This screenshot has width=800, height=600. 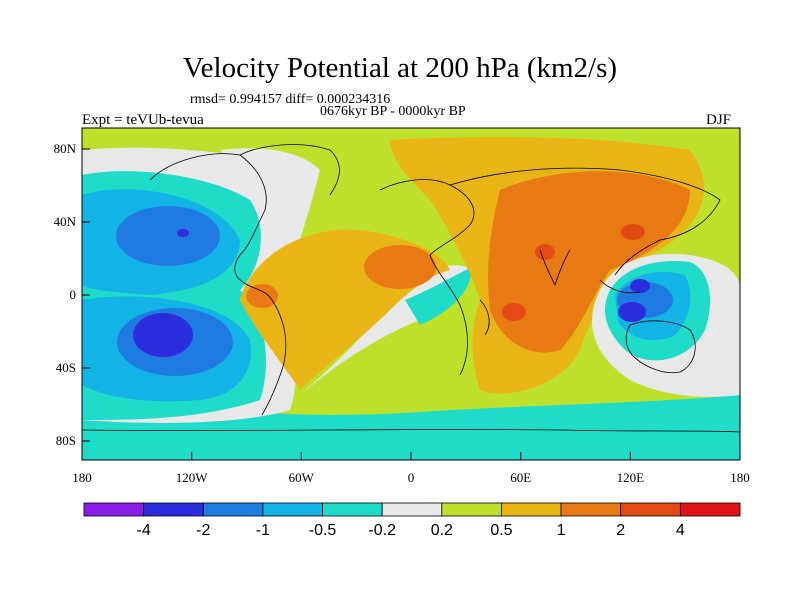 I want to click on season-label: DJF, so click(x=719, y=120).